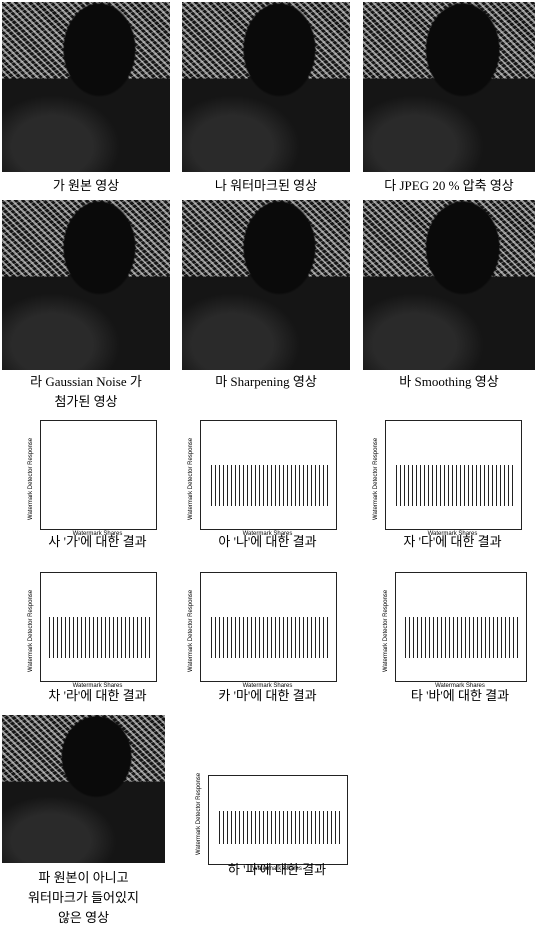 The width and height of the screenshot is (539, 943). Describe the element at coordinates (267, 541) in the screenshot. I see `caption: 아 '나'에 대한 결과` at that location.